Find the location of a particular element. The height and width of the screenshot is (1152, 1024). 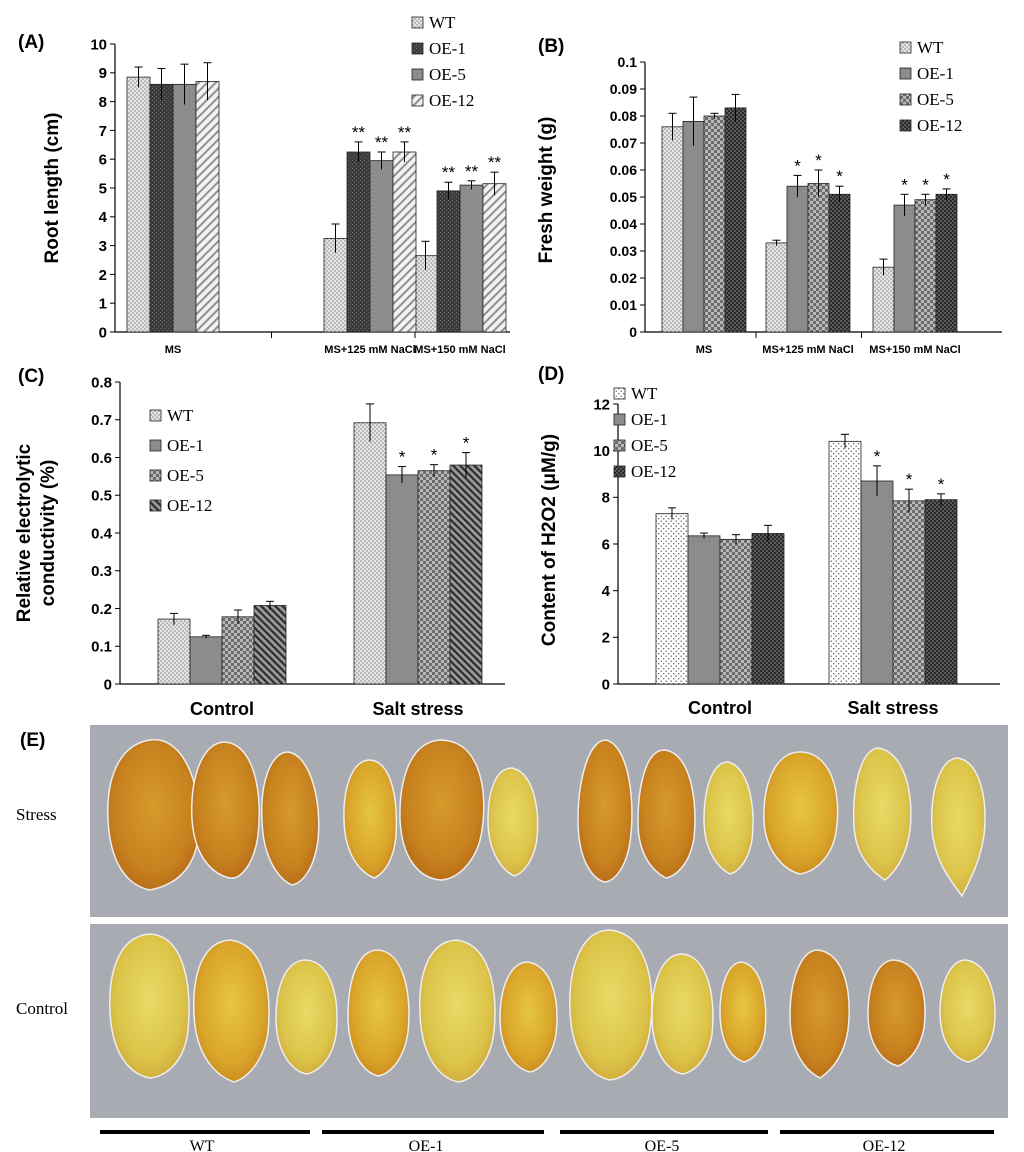

panel-label: (B) is located at coordinates (551, 46).